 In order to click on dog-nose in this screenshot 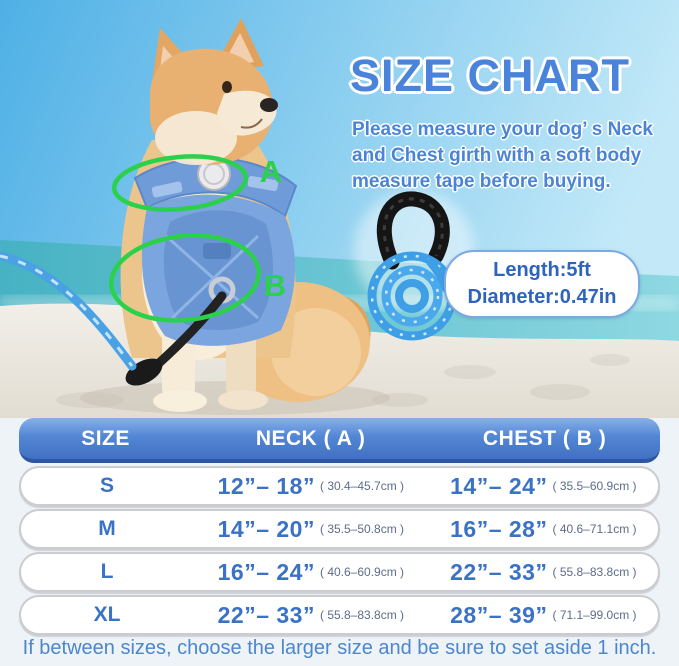, I will do `click(269, 105)`.